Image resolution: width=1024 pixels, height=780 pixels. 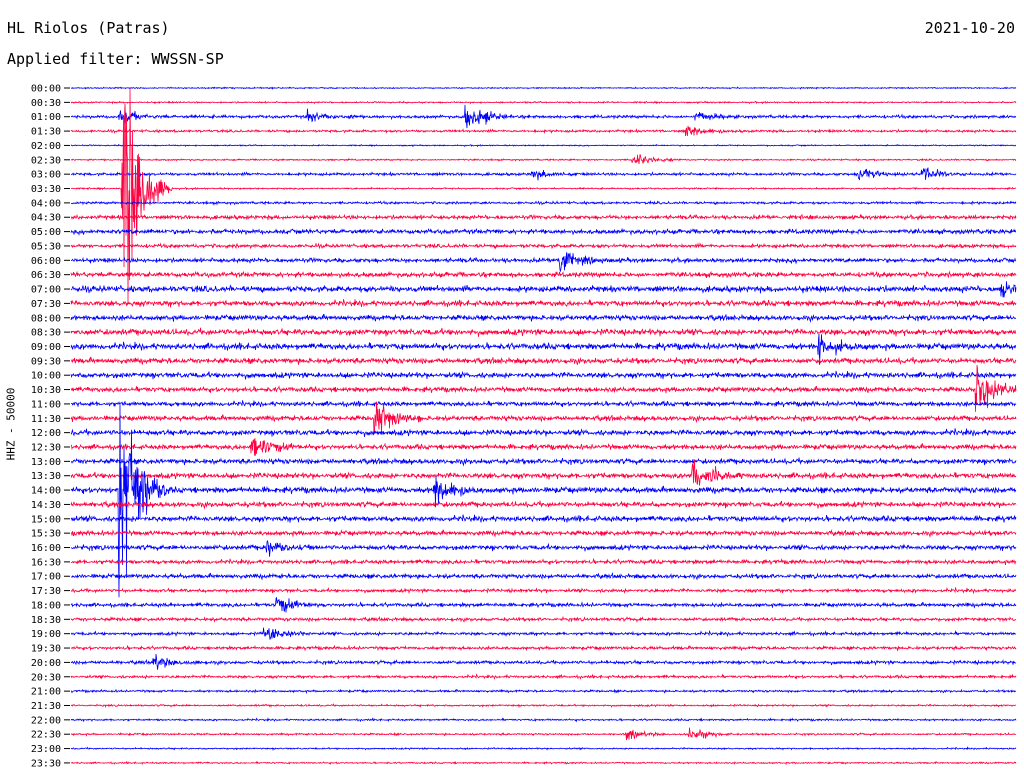 What do you see at coordinates (46, 706) in the screenshot?
I see `trace-tick-label: 21:30` at bounding box center [46, 706].